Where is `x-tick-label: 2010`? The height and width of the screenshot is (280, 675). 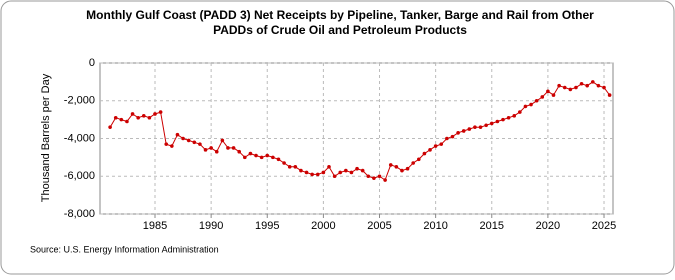 x-tick-label: 2010 is located at coordinates (435, 226).